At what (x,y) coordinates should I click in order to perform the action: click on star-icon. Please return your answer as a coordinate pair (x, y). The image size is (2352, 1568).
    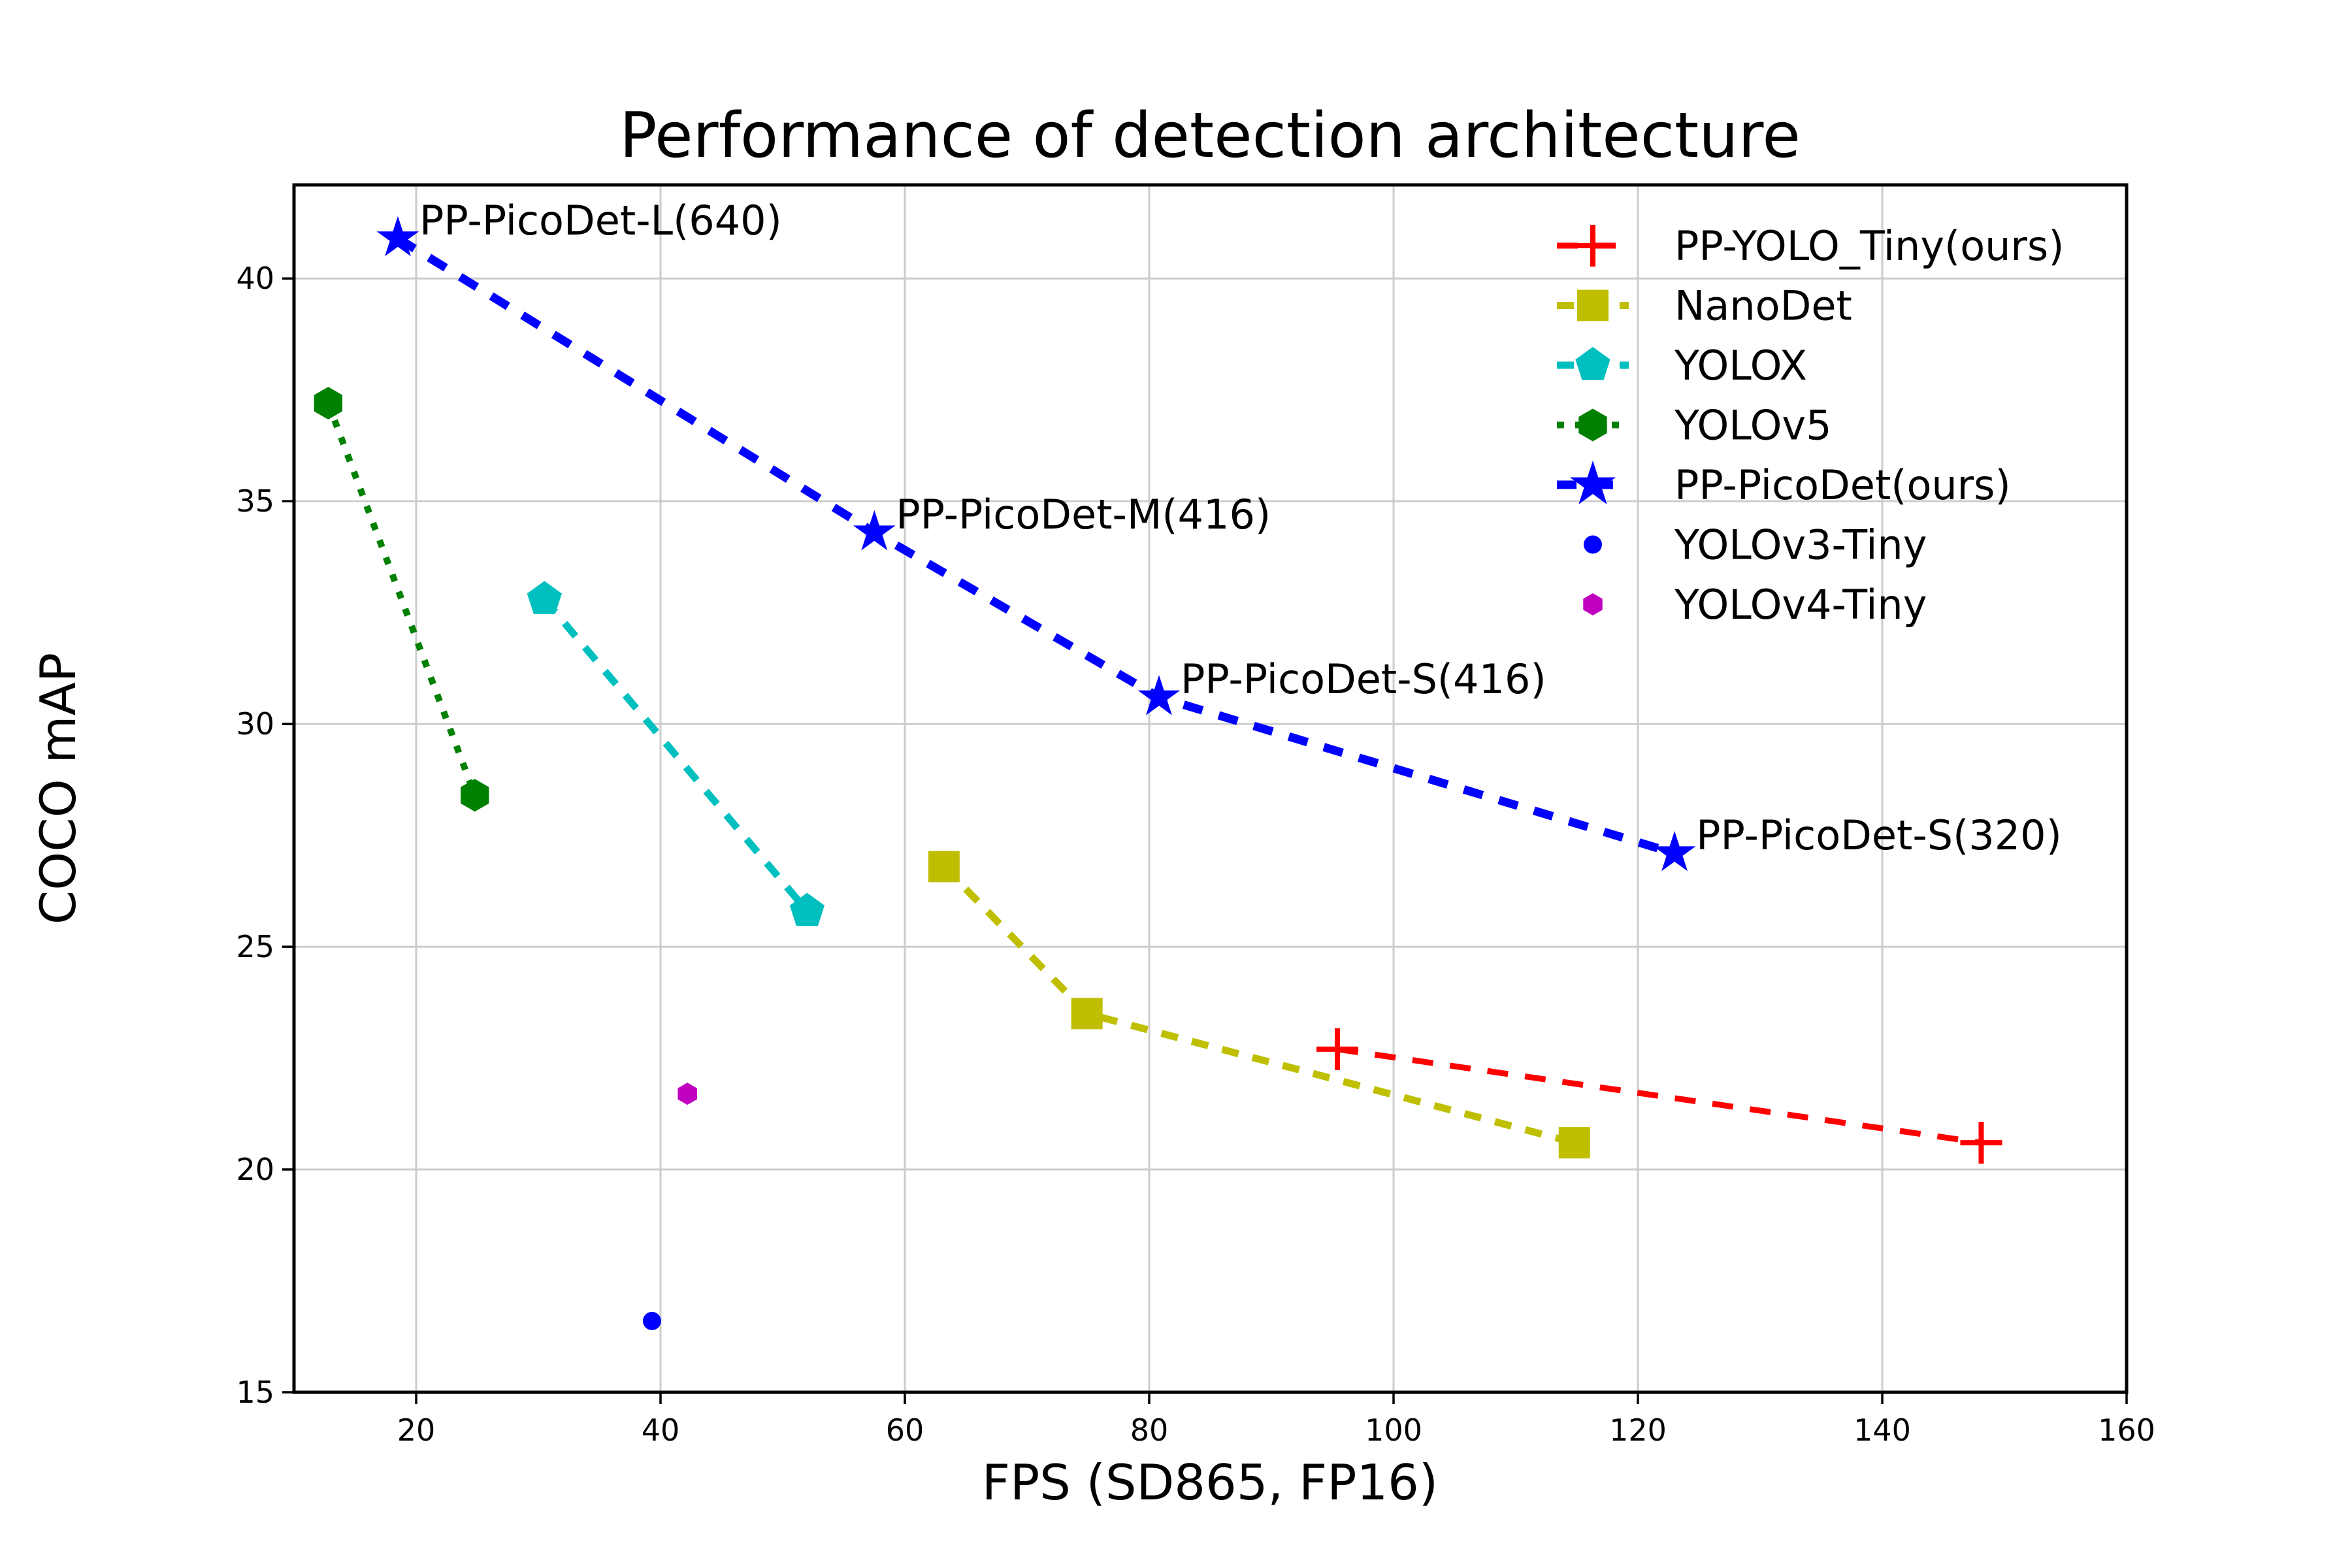
    Looking at the image, I should click on (1592, 482).